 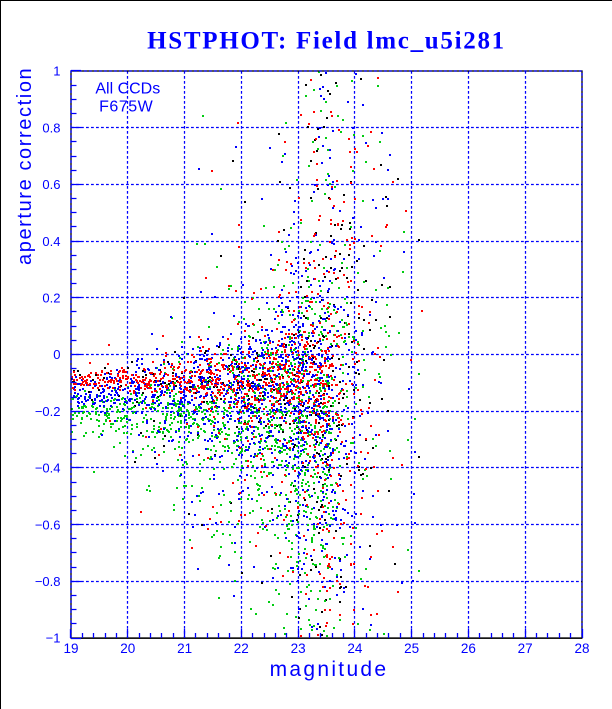 What do you see at coordinates (127, 89) in the screenshot?
I see `svg-text: All CCDs` at bounding box center [127, 89].